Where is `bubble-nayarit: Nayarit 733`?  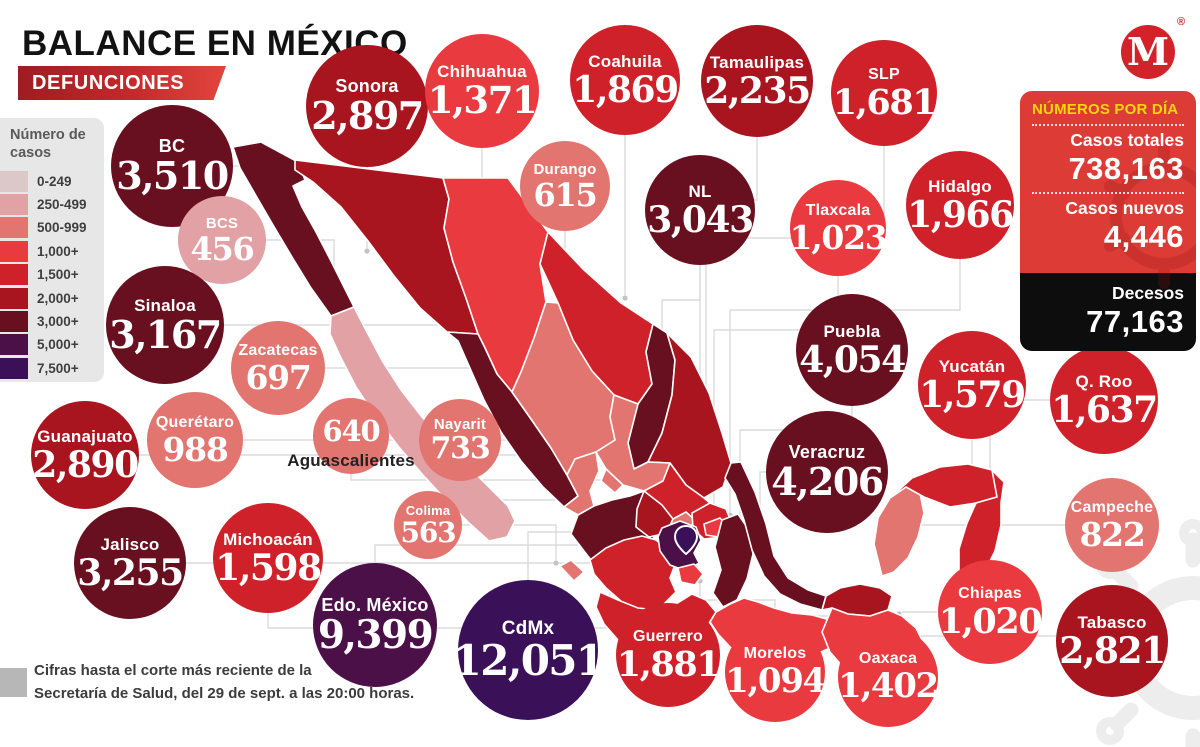 bubble-nayarit: Nayarit 733 is located at coordinates (460, 440).